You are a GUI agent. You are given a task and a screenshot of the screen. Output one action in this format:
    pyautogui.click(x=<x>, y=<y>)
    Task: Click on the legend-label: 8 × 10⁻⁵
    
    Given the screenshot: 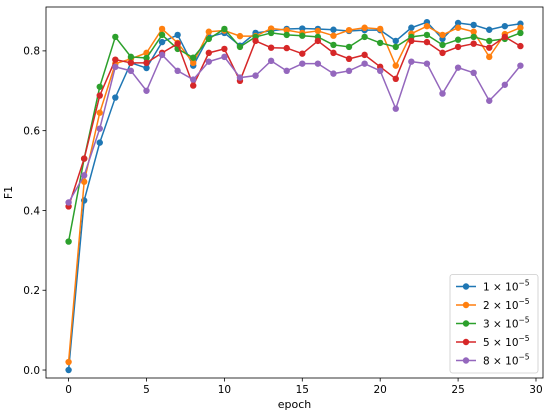 What is the action you would take?
    pyautogui.click(x=506, y=359)
    